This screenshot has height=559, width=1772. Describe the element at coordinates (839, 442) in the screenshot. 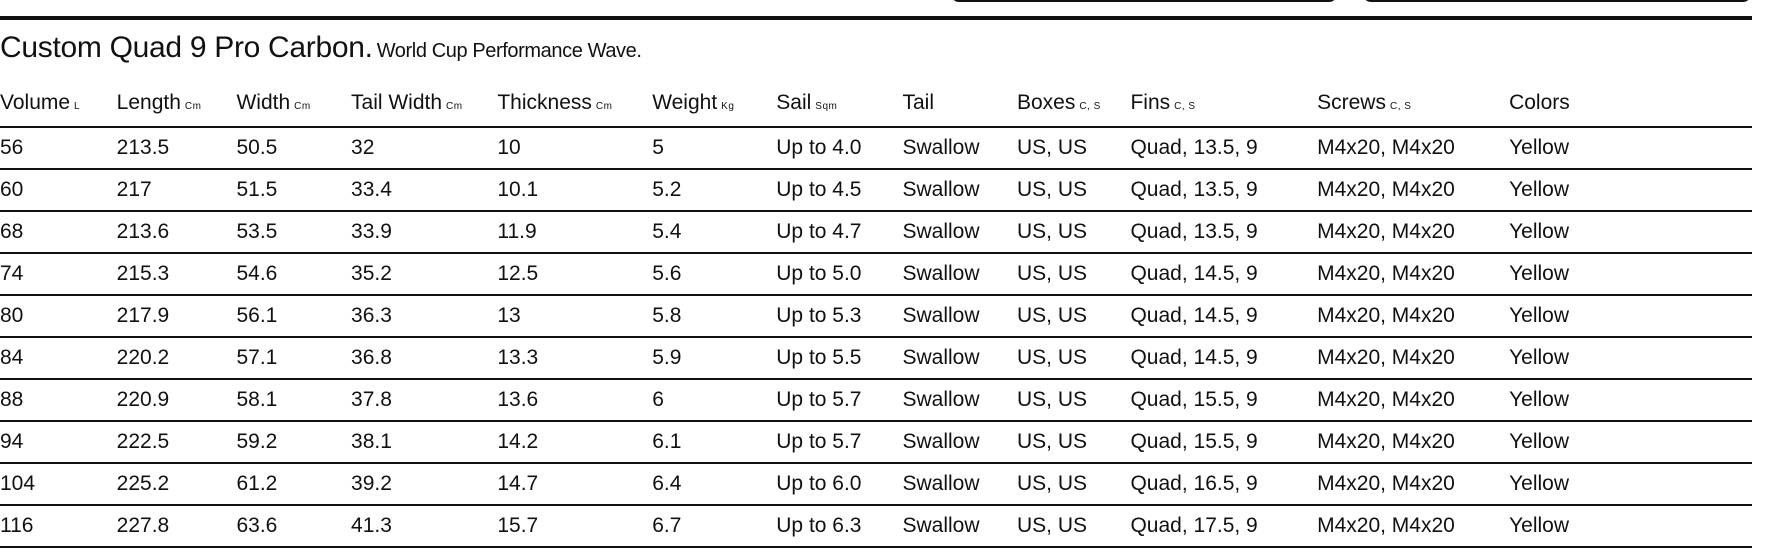

I see `table-cell: Up to 5.7` at that location.